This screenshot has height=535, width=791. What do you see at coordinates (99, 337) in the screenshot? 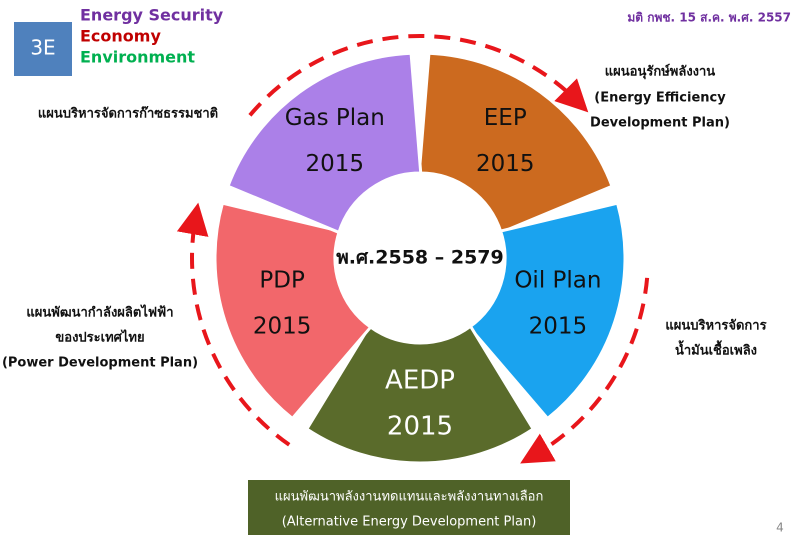
I see `description: ของประเทศไทย` at bounding box center [99, 337].